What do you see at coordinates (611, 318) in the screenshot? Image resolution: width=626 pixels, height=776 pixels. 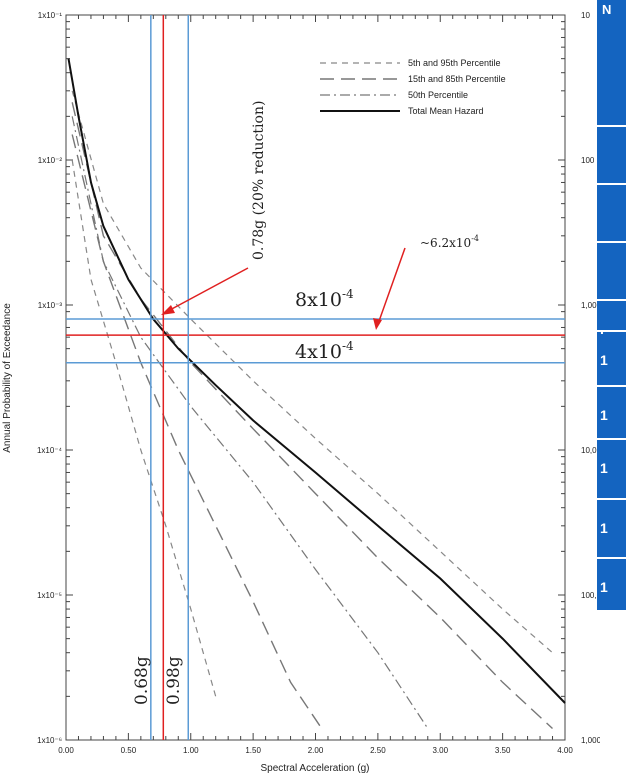 I see `right-panel-row: .` at bounding box center [611, 318].